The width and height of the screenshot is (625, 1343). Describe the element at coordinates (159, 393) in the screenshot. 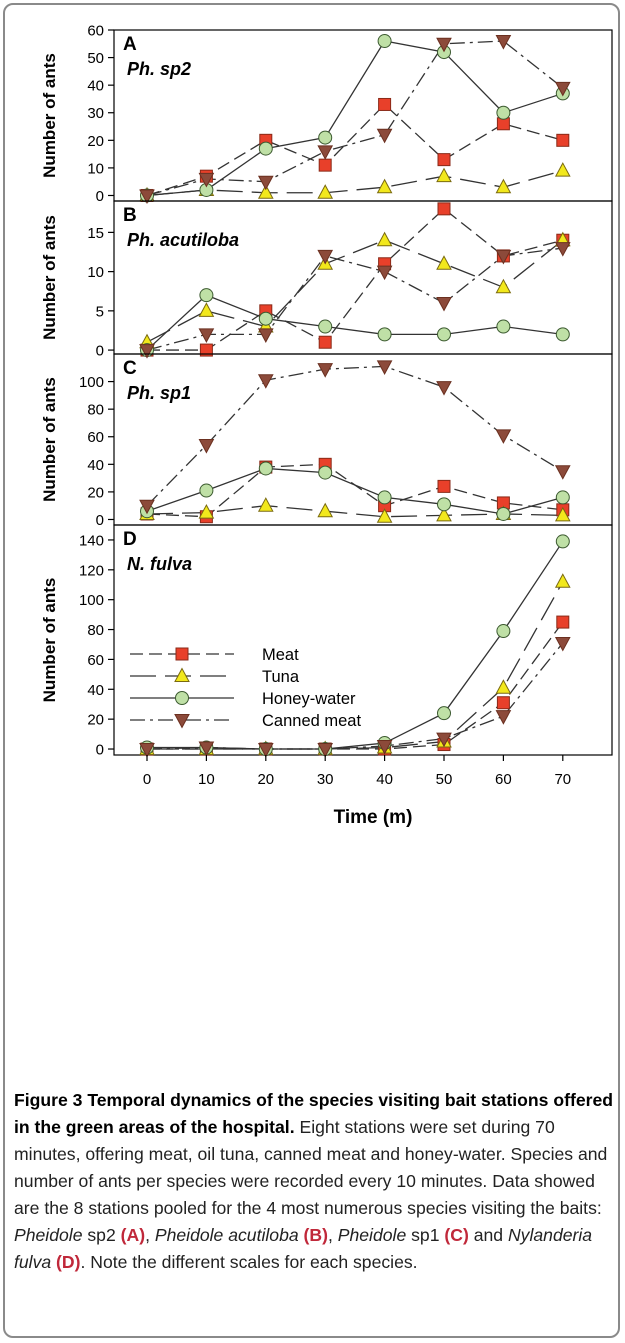

I see `species-label: Ph. sp1` at that location.